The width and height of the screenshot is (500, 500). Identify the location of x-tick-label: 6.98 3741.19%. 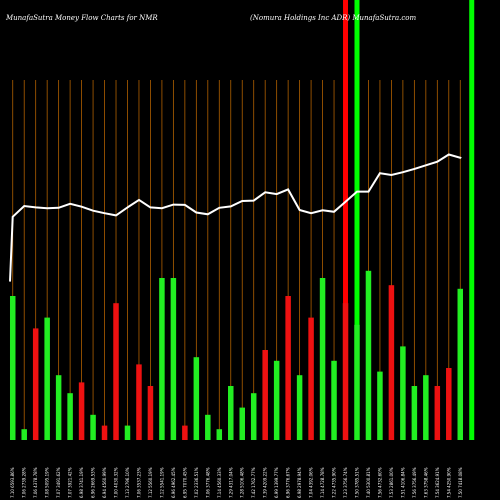
(81, 482).